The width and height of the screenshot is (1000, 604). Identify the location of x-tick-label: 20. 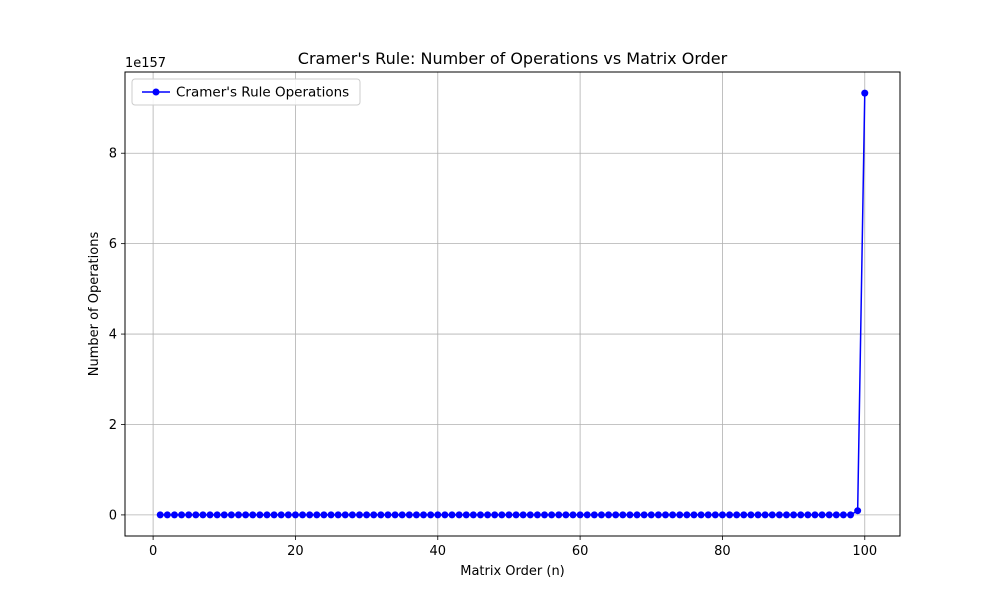
(295, 551).